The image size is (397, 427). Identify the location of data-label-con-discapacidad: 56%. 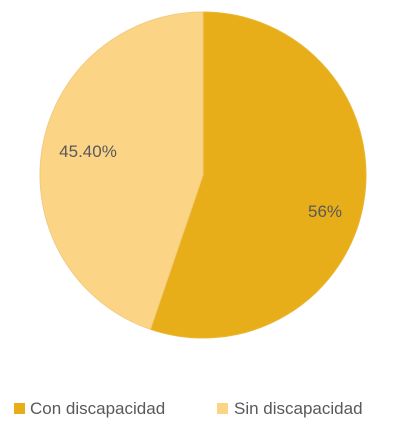
(325, 211).